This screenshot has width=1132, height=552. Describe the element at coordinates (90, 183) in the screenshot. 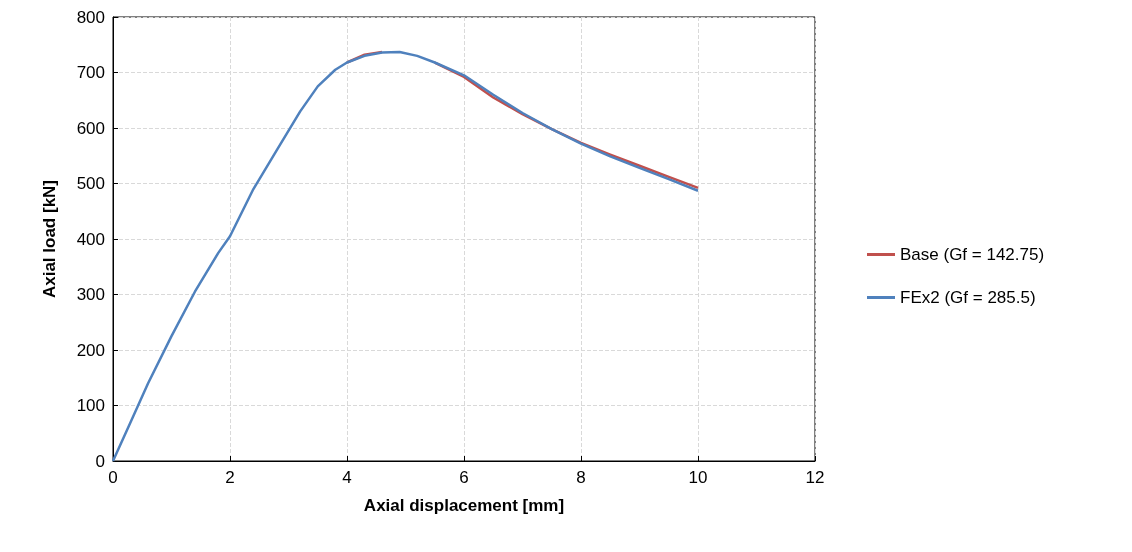

I see `y-tick-label: 500` at that location.